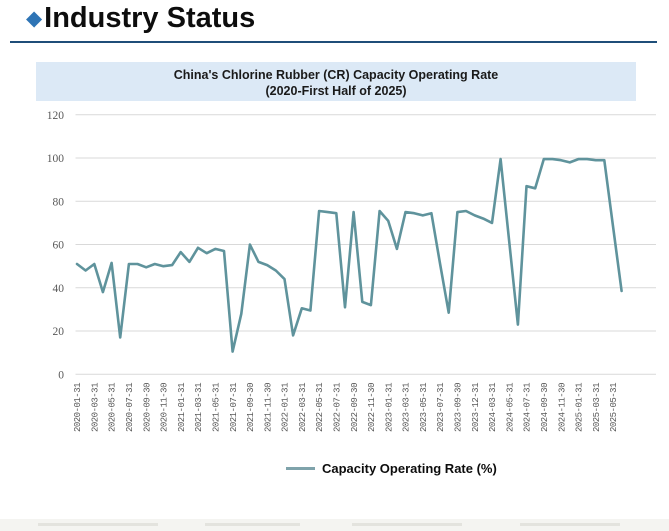  What do you see at coordinates (61, 375) in the screenshot?
I see `y-tick-label: 0` at bounding box center [61, 375].